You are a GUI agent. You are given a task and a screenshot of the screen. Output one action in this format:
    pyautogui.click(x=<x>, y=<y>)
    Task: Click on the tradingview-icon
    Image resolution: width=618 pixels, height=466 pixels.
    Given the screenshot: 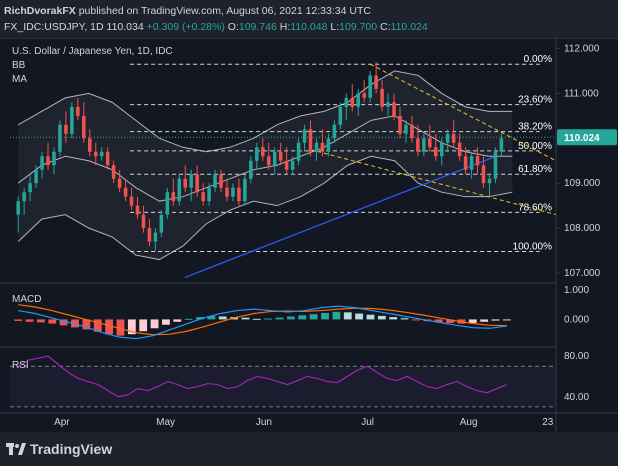 What is the action you would take?
    pyautogui.click(x=16, y=449)
    